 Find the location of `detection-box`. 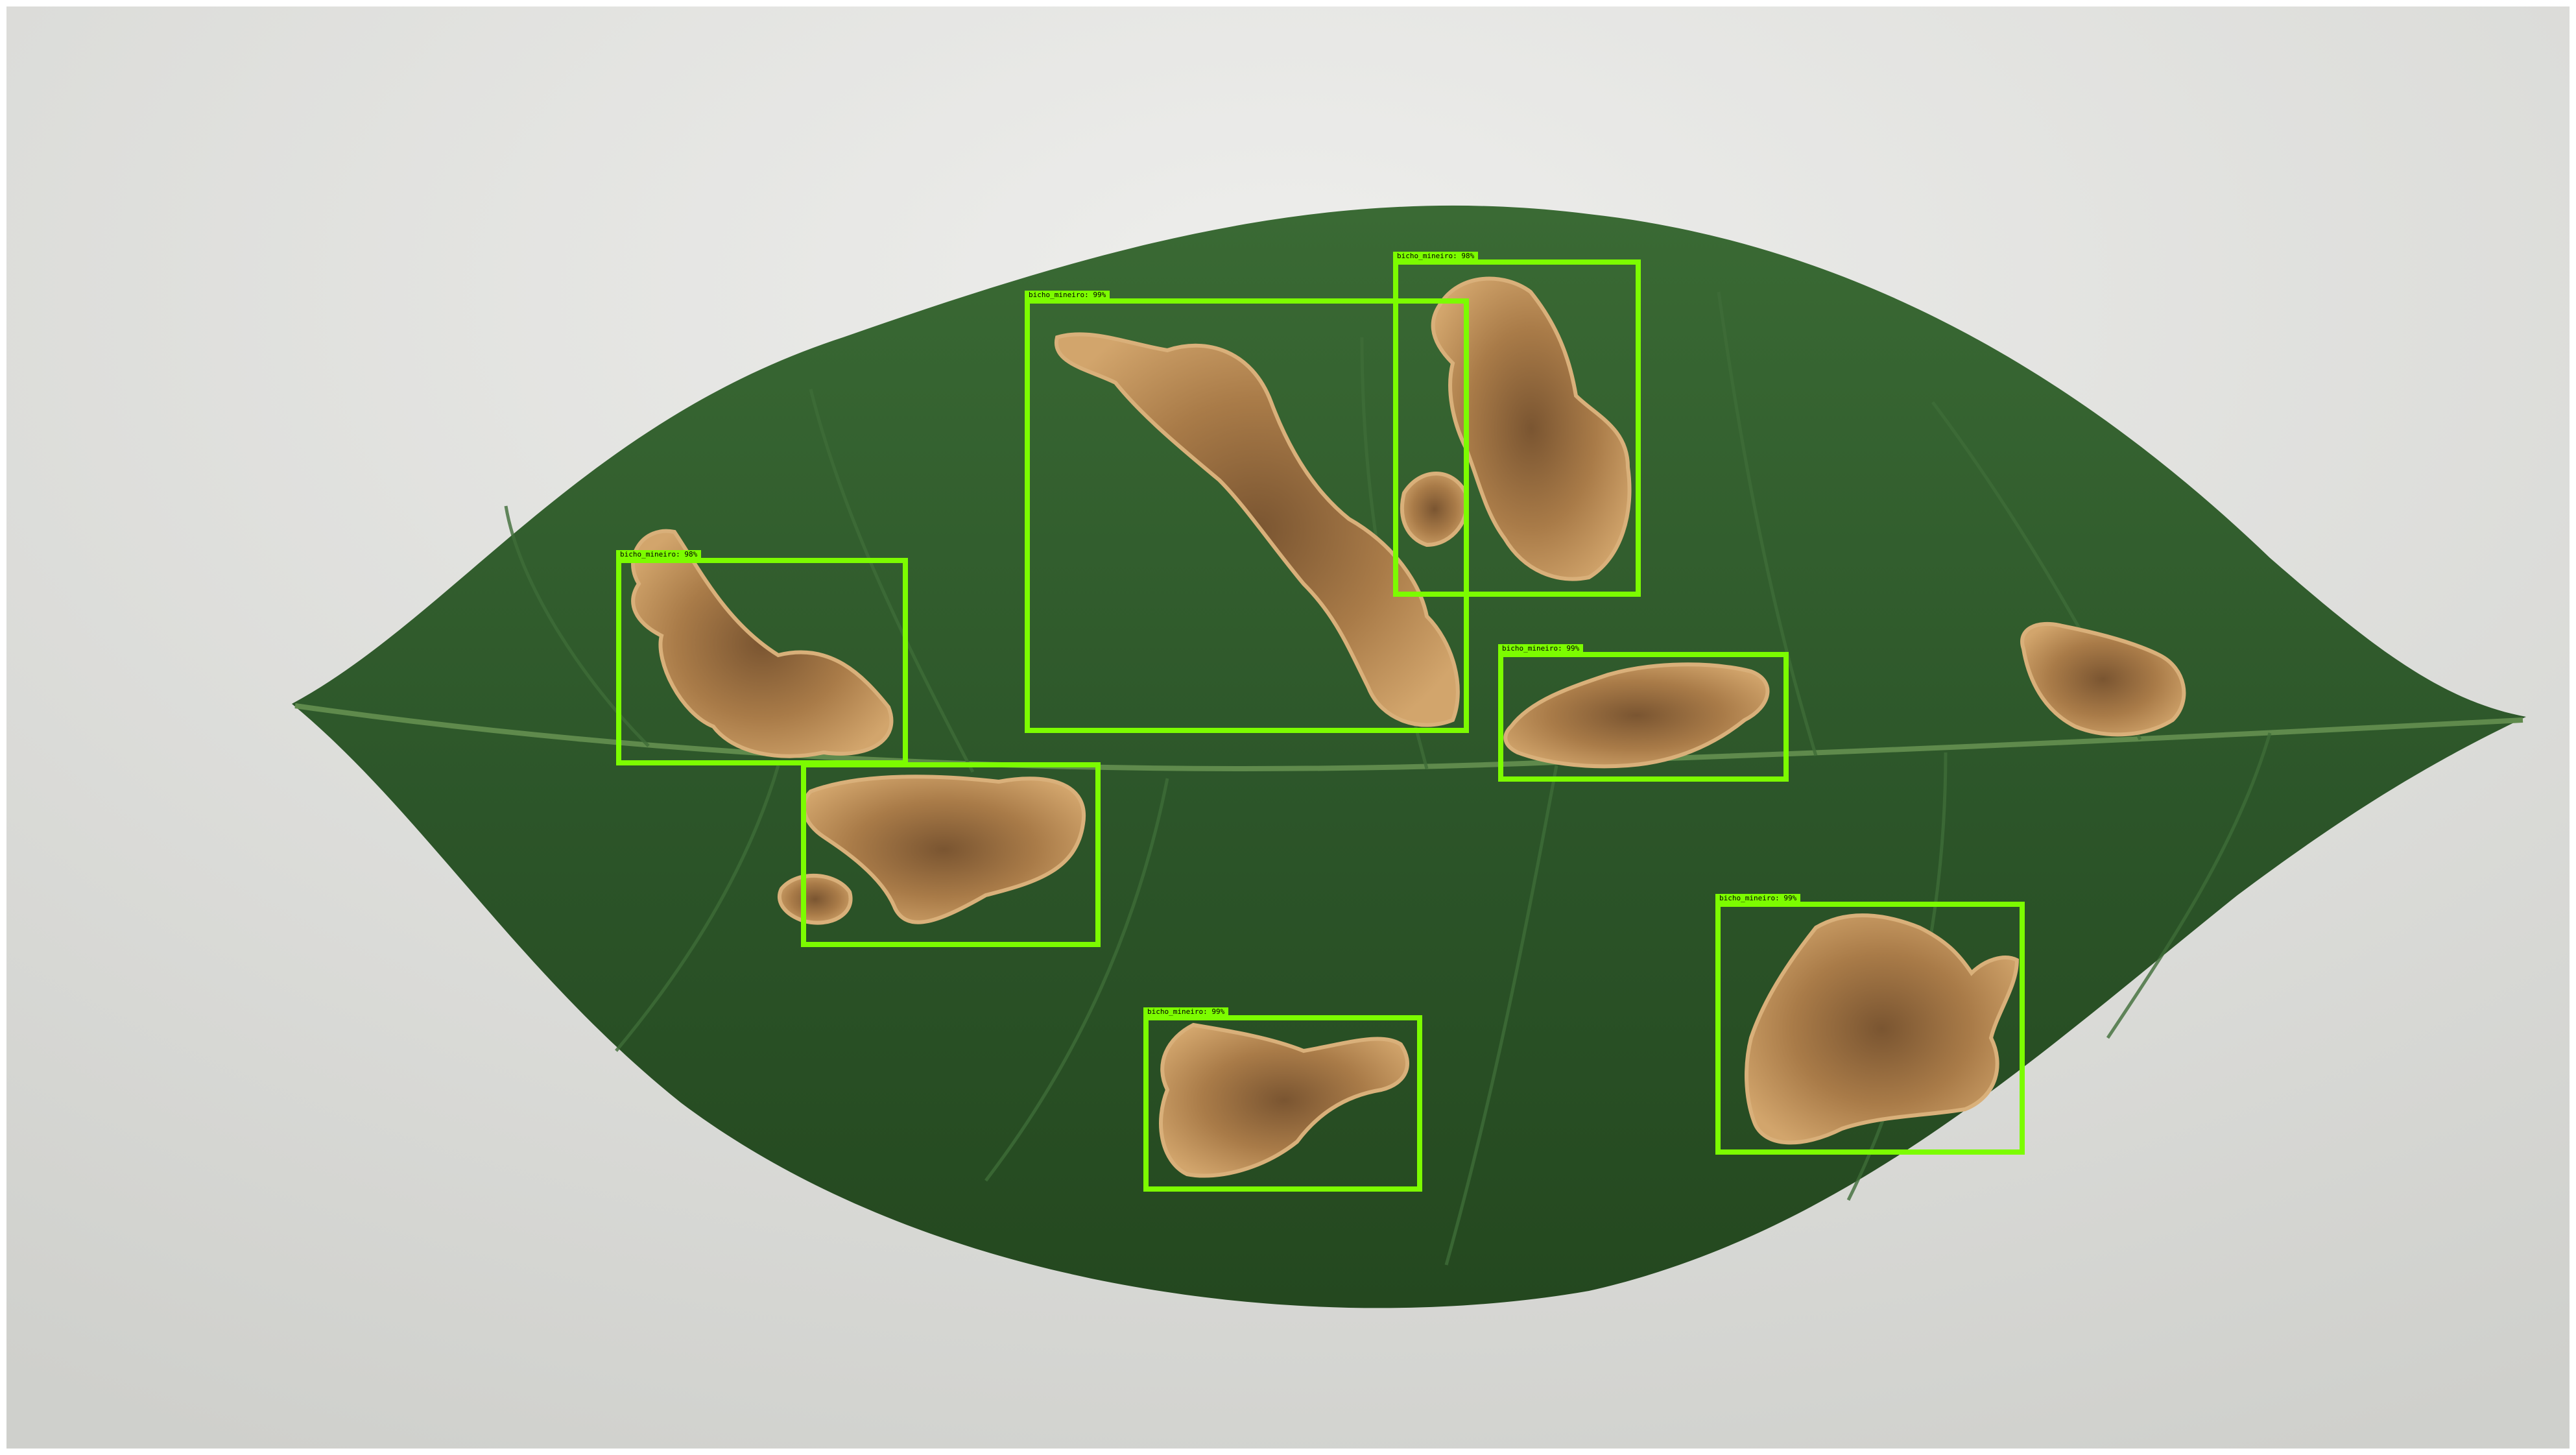

detection-box is located at coordinates (951, 855).